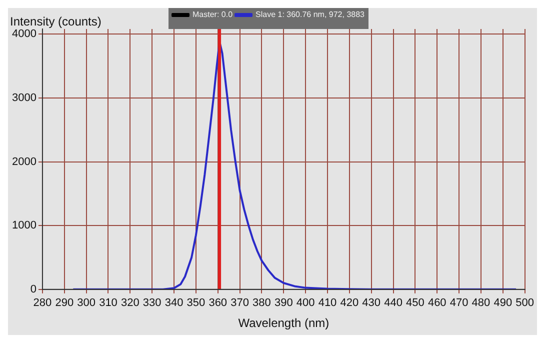 This screenshot has width=545, height=343. I want to click on x-tick-label: 500, so click(525, 303).